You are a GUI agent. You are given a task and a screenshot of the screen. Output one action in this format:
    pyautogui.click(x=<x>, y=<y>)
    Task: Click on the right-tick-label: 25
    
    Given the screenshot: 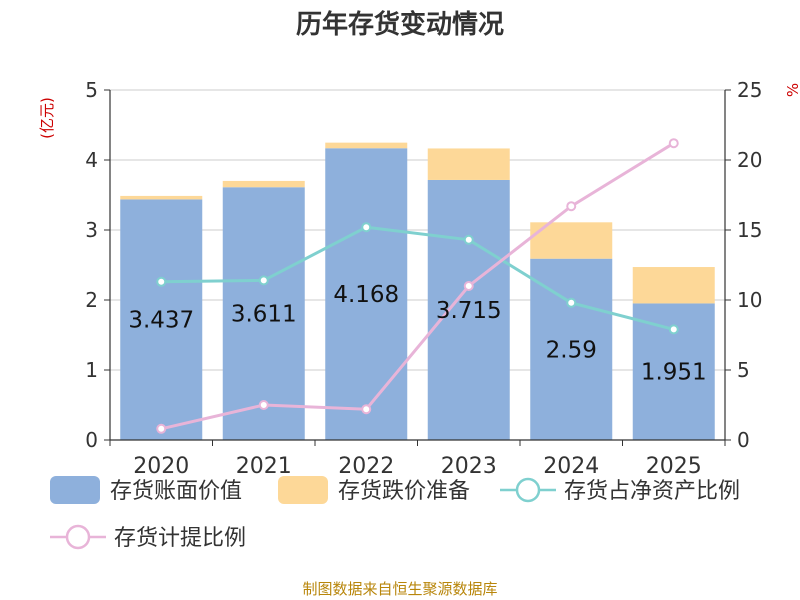 What is the action you would take?
    pyautogui.click(x=749, y=90)
    